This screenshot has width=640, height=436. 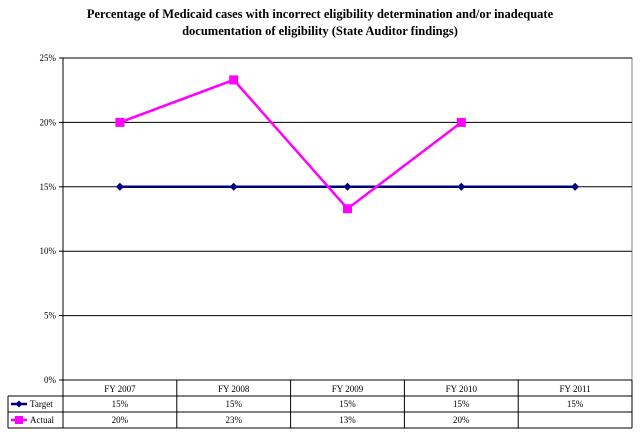 I want to click on y-tick-label: 0%, so click(x=50, y=380).